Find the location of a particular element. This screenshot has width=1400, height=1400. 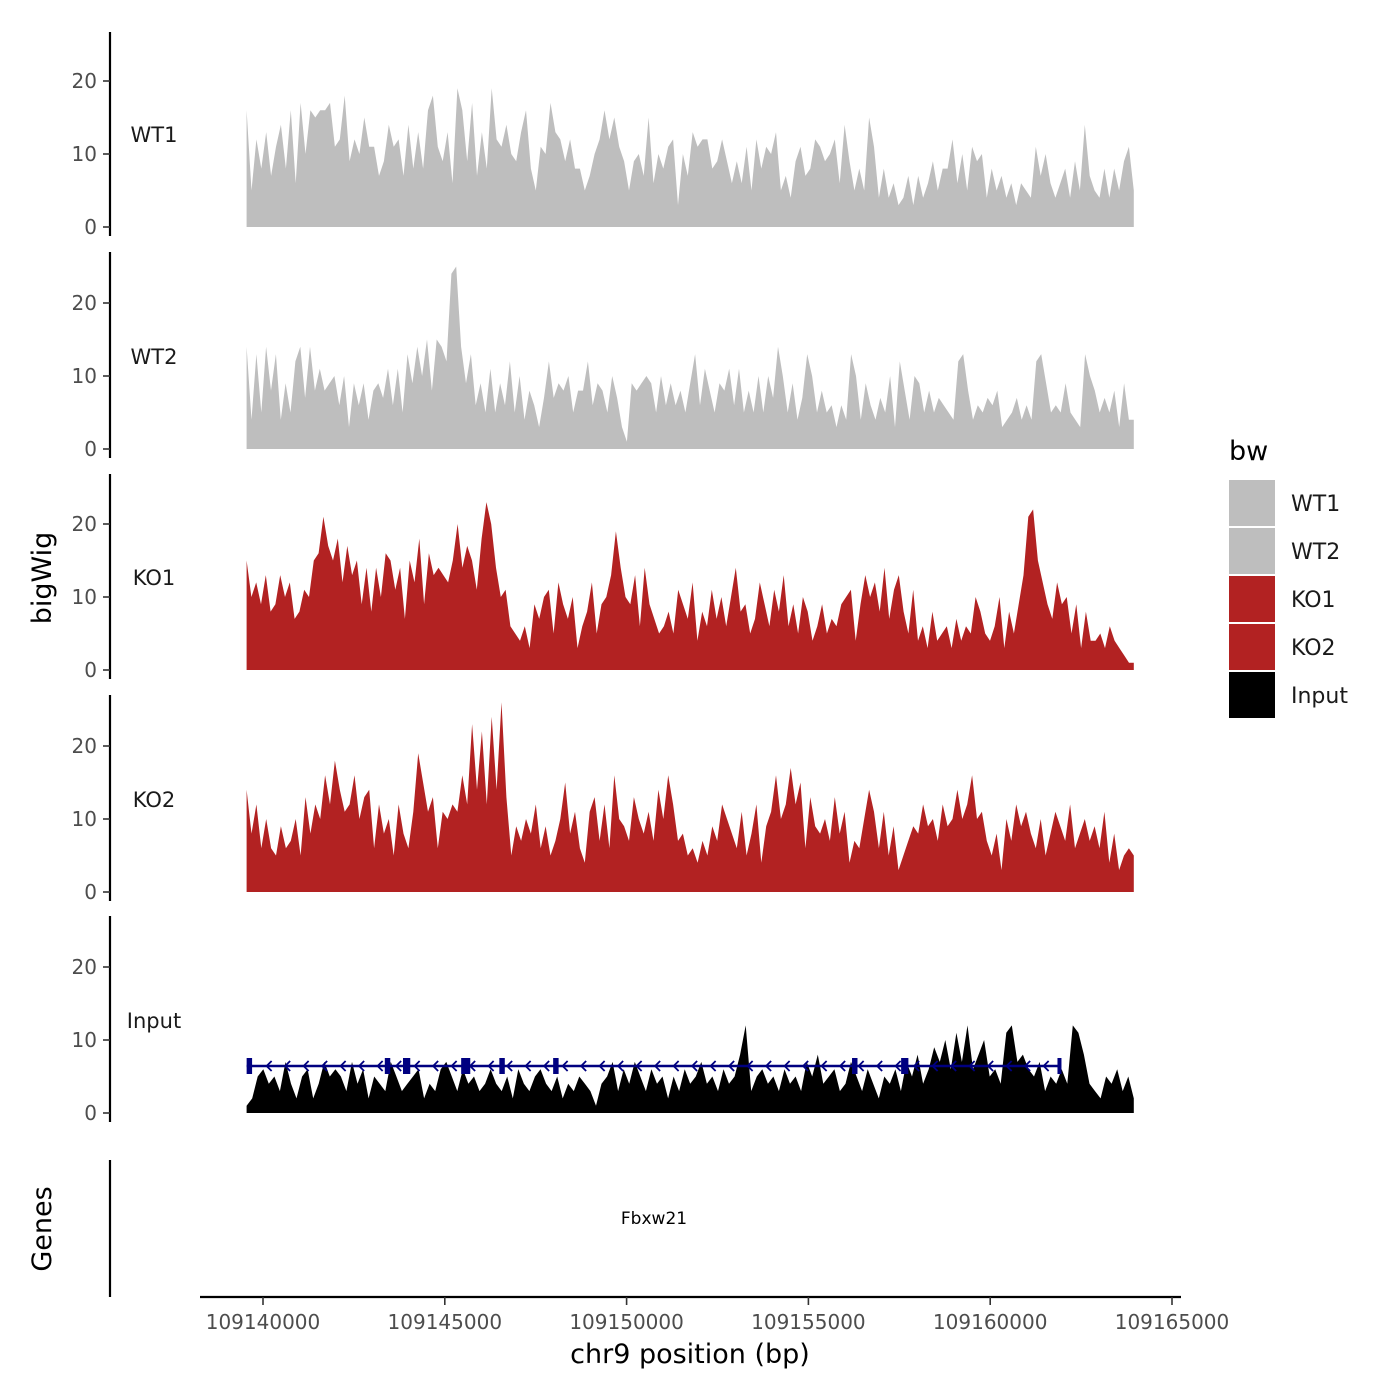

legend-swatch-ko1 is located at coordinates (1252, 599).